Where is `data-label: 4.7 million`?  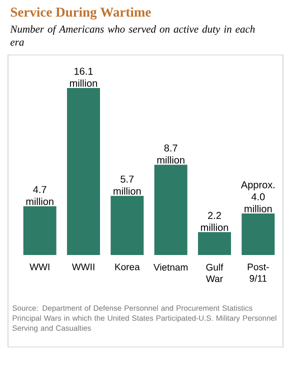
data-label: 4.7 million is located at coordinates (40, 196).